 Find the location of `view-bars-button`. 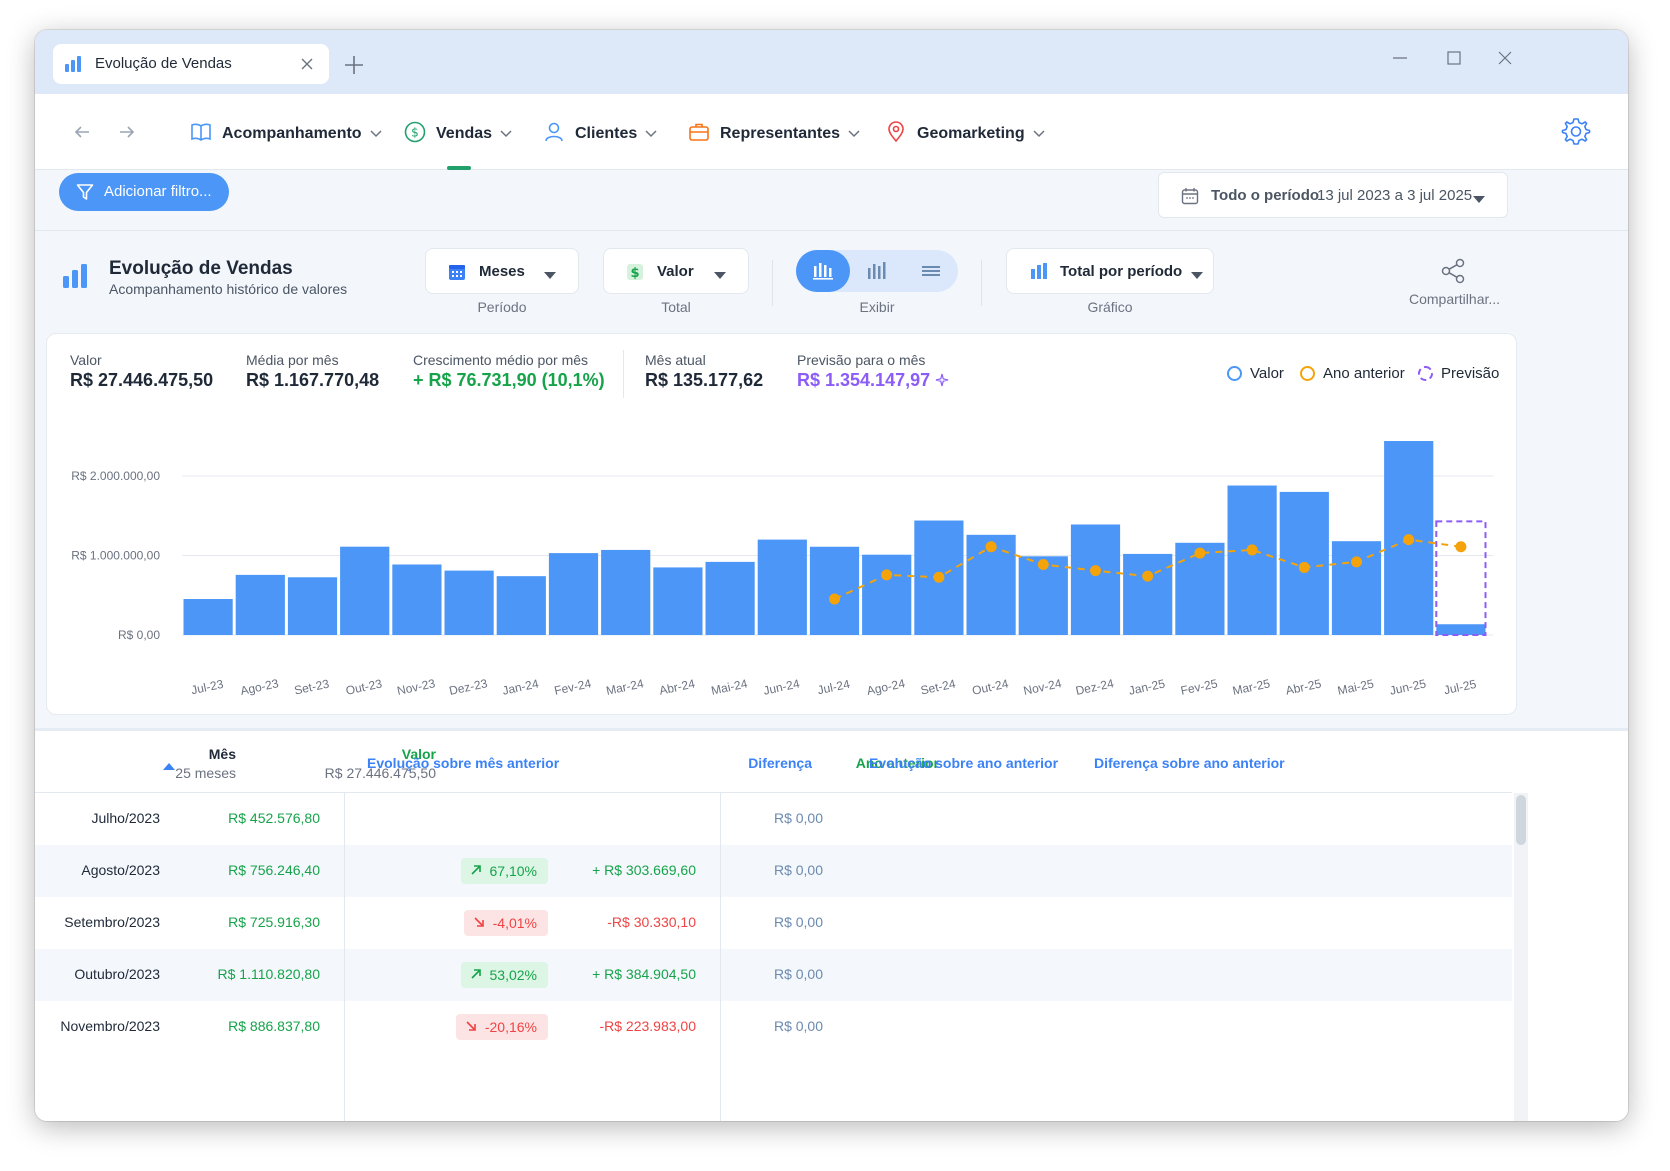

view-bars-button is located at coordinates (823, 271).